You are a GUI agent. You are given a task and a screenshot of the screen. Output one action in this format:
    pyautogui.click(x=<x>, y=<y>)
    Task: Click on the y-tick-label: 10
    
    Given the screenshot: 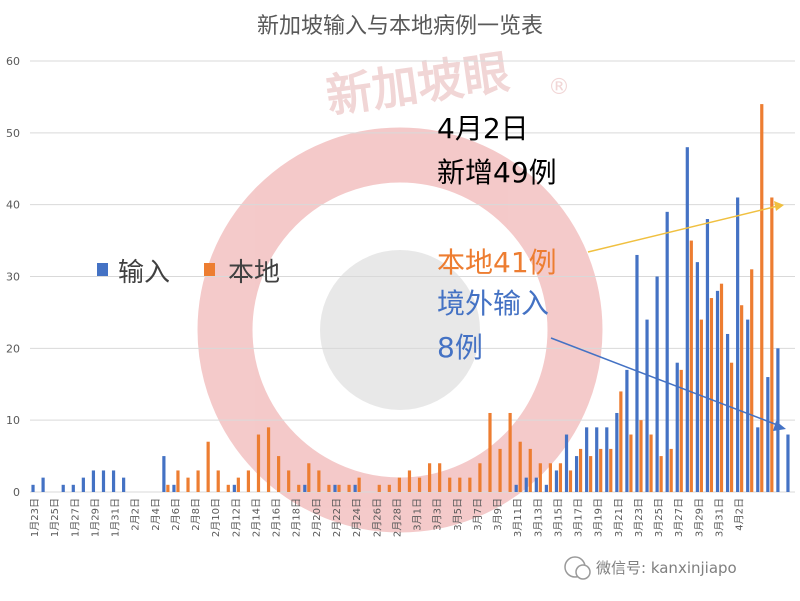 What is the action you would take?
    pyautogui.click(x=13, y=420)
    